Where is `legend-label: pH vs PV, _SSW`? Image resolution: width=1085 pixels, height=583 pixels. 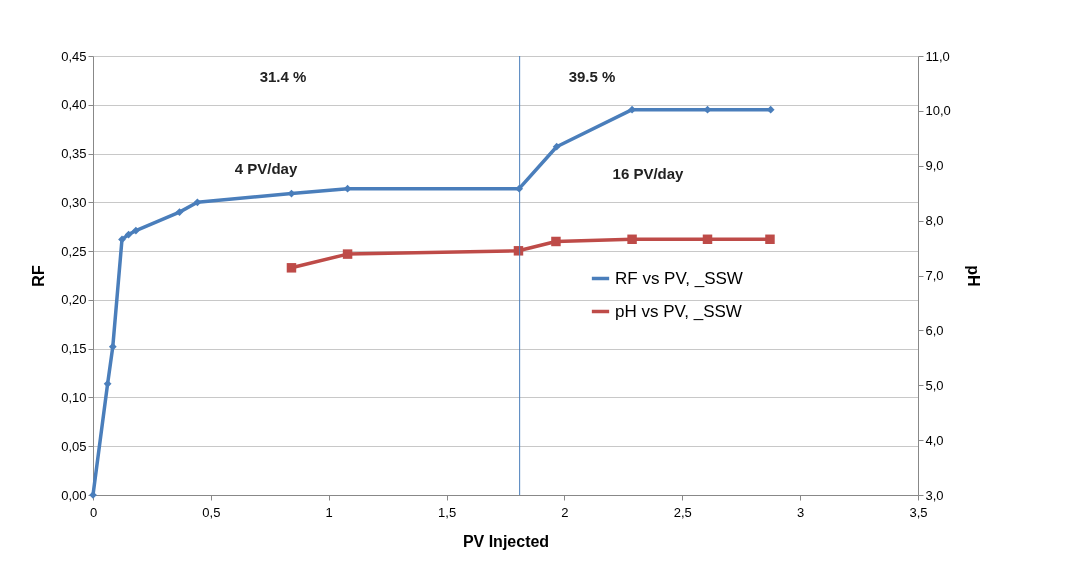 legend-label: pH vs PV, _SSW is located at coordinates (678, 311).